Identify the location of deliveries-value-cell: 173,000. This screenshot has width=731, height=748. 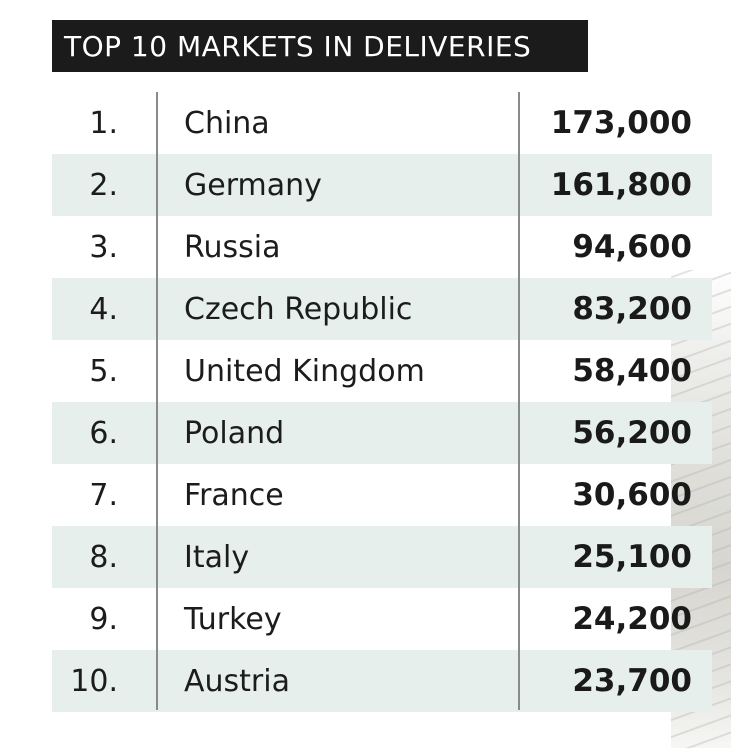
(621, 123).